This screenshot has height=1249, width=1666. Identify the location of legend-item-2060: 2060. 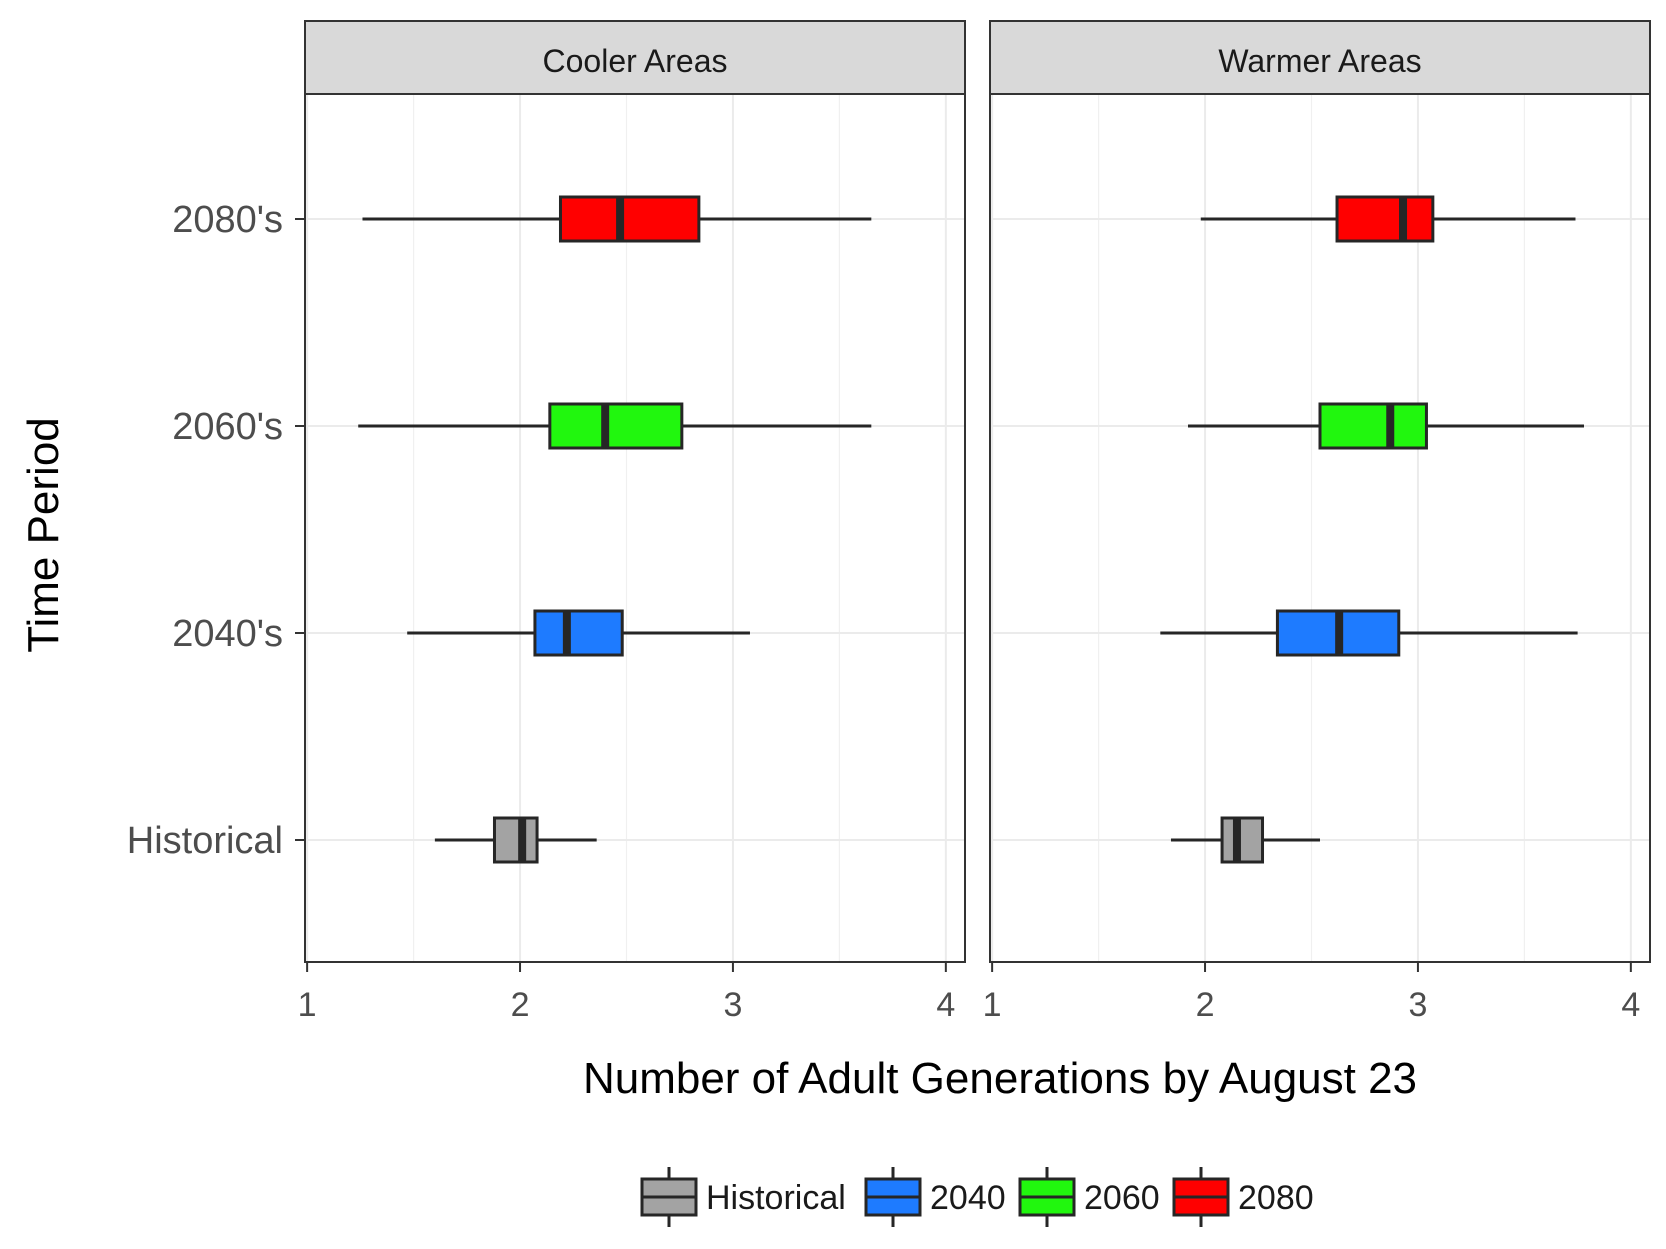
(1089, 1197).